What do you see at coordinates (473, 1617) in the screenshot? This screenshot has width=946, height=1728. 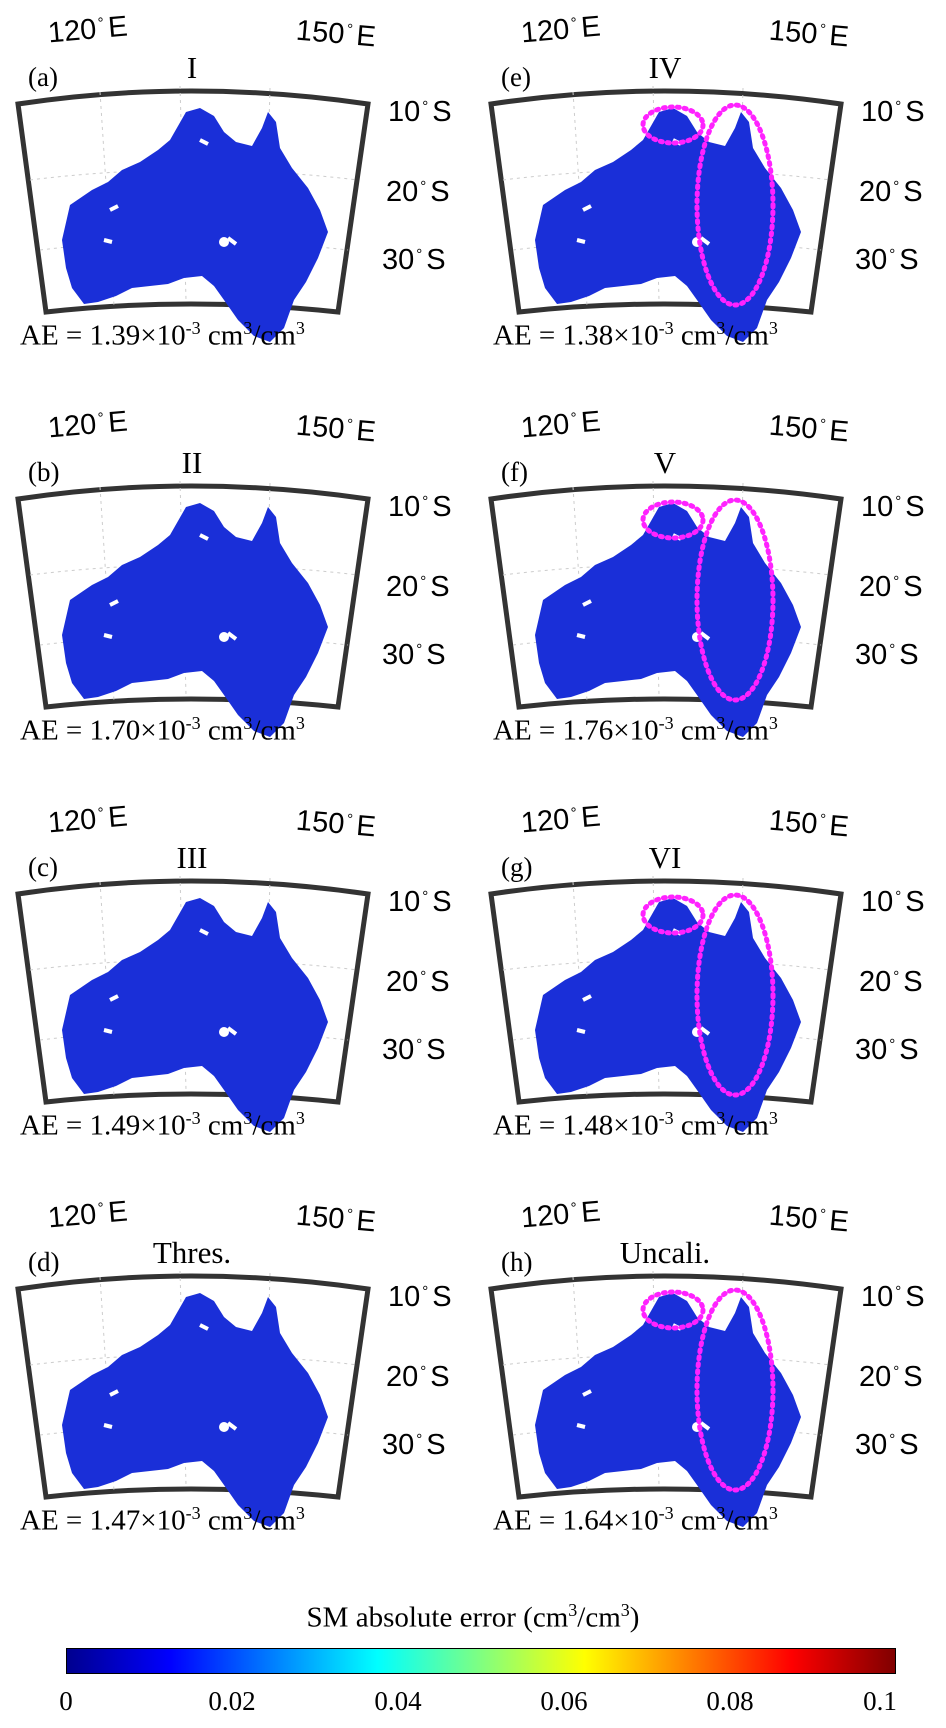 I see `colorbar-title: SM absolute error (cm3/cm3)` at bounding box center [473, 1617].